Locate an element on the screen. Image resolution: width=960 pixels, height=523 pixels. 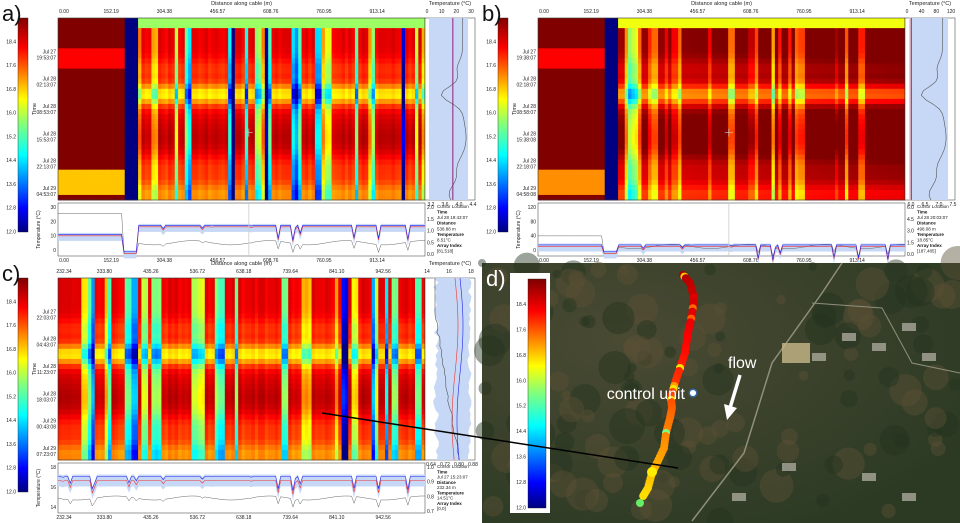
profile-title: Temperature (°C) is located at coordinates (450, 4).